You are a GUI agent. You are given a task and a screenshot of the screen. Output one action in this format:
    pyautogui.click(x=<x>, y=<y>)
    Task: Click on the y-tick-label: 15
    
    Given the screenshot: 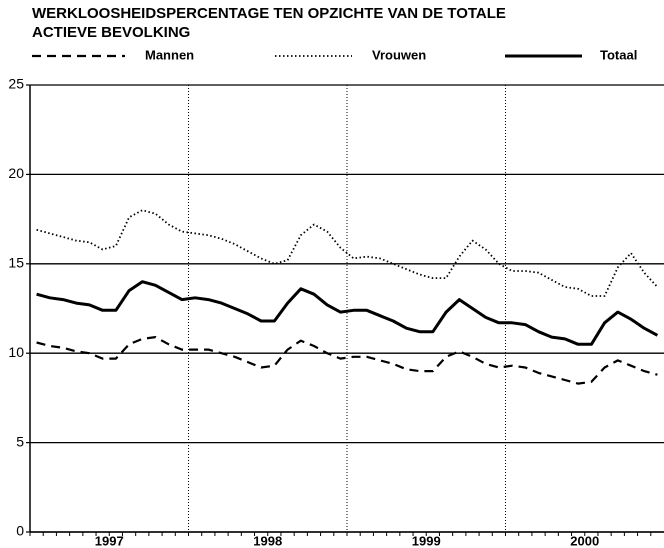 What is the action you would take?
    pyautogui.click(x=16, y=263)
    